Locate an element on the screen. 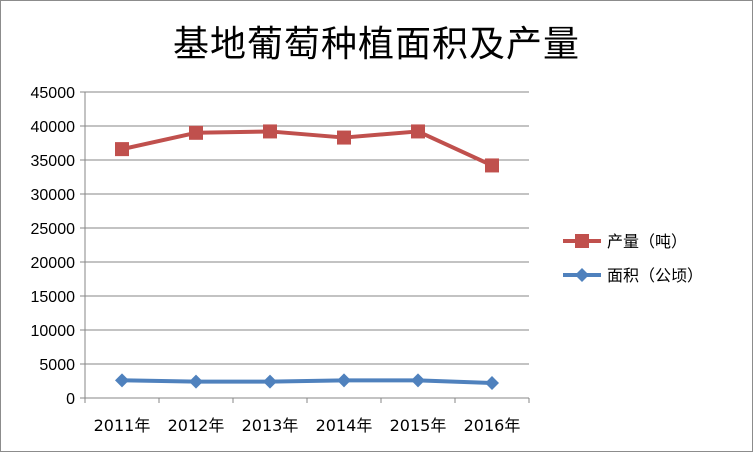 This screenshot has width=753, height=452. x-tick-label: 2011年 is located at coordinates (122, 425).